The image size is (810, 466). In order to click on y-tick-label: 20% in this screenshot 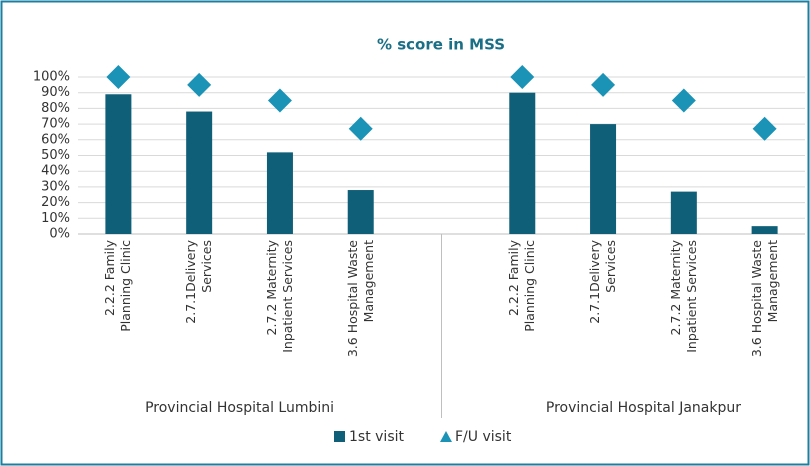, I will do `click(55, 202)`.